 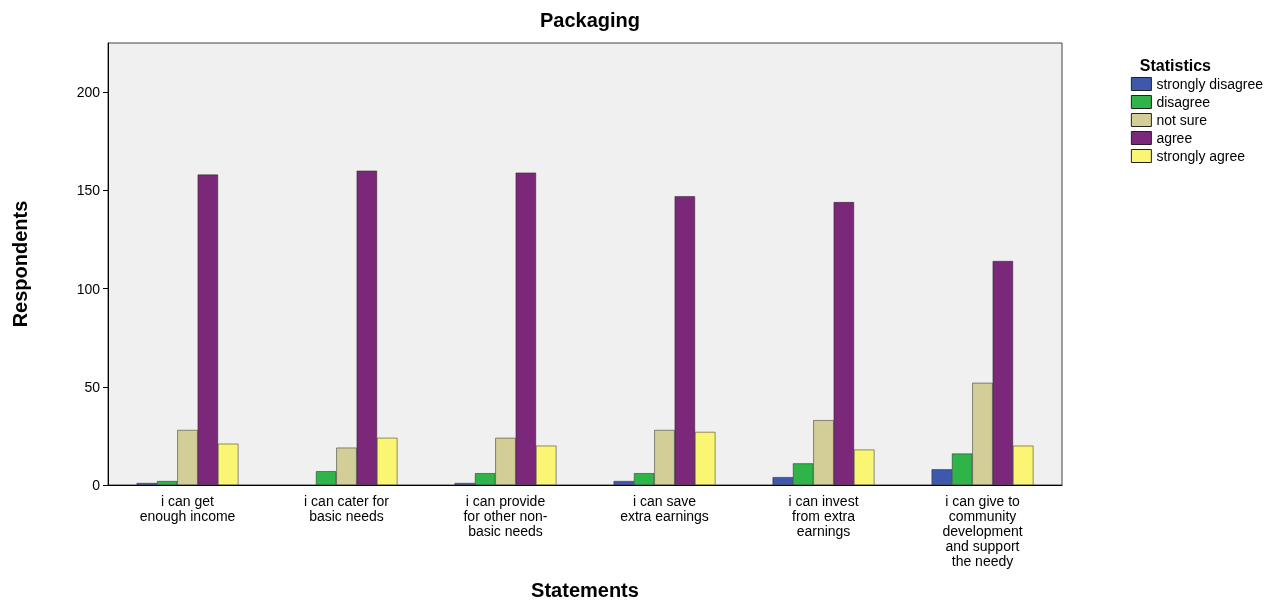 What do you see at coordinates (1175, 65) in the screenshot?
I see `legend-title: Statistics` at bounding box center [1175, 65].